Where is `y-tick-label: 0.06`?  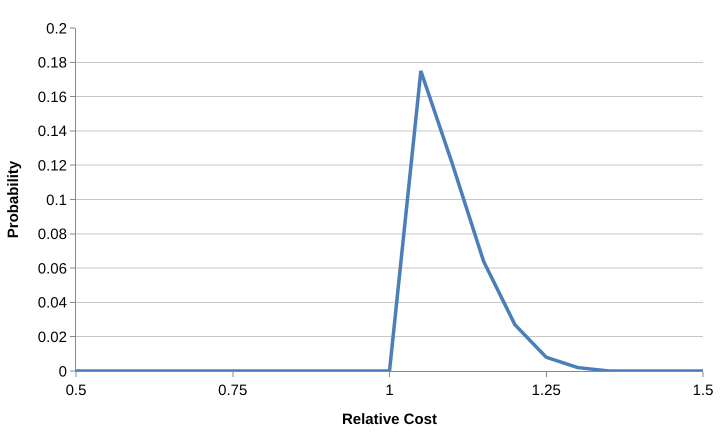
y-tick-label: 0.06 is located at coordinates (52, 269).